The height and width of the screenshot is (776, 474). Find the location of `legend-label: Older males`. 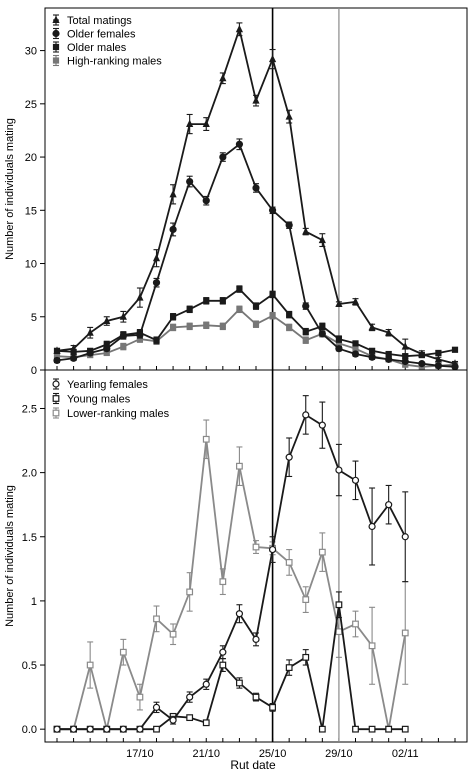

legend-label: Older males is located at coordinates (97, 48).